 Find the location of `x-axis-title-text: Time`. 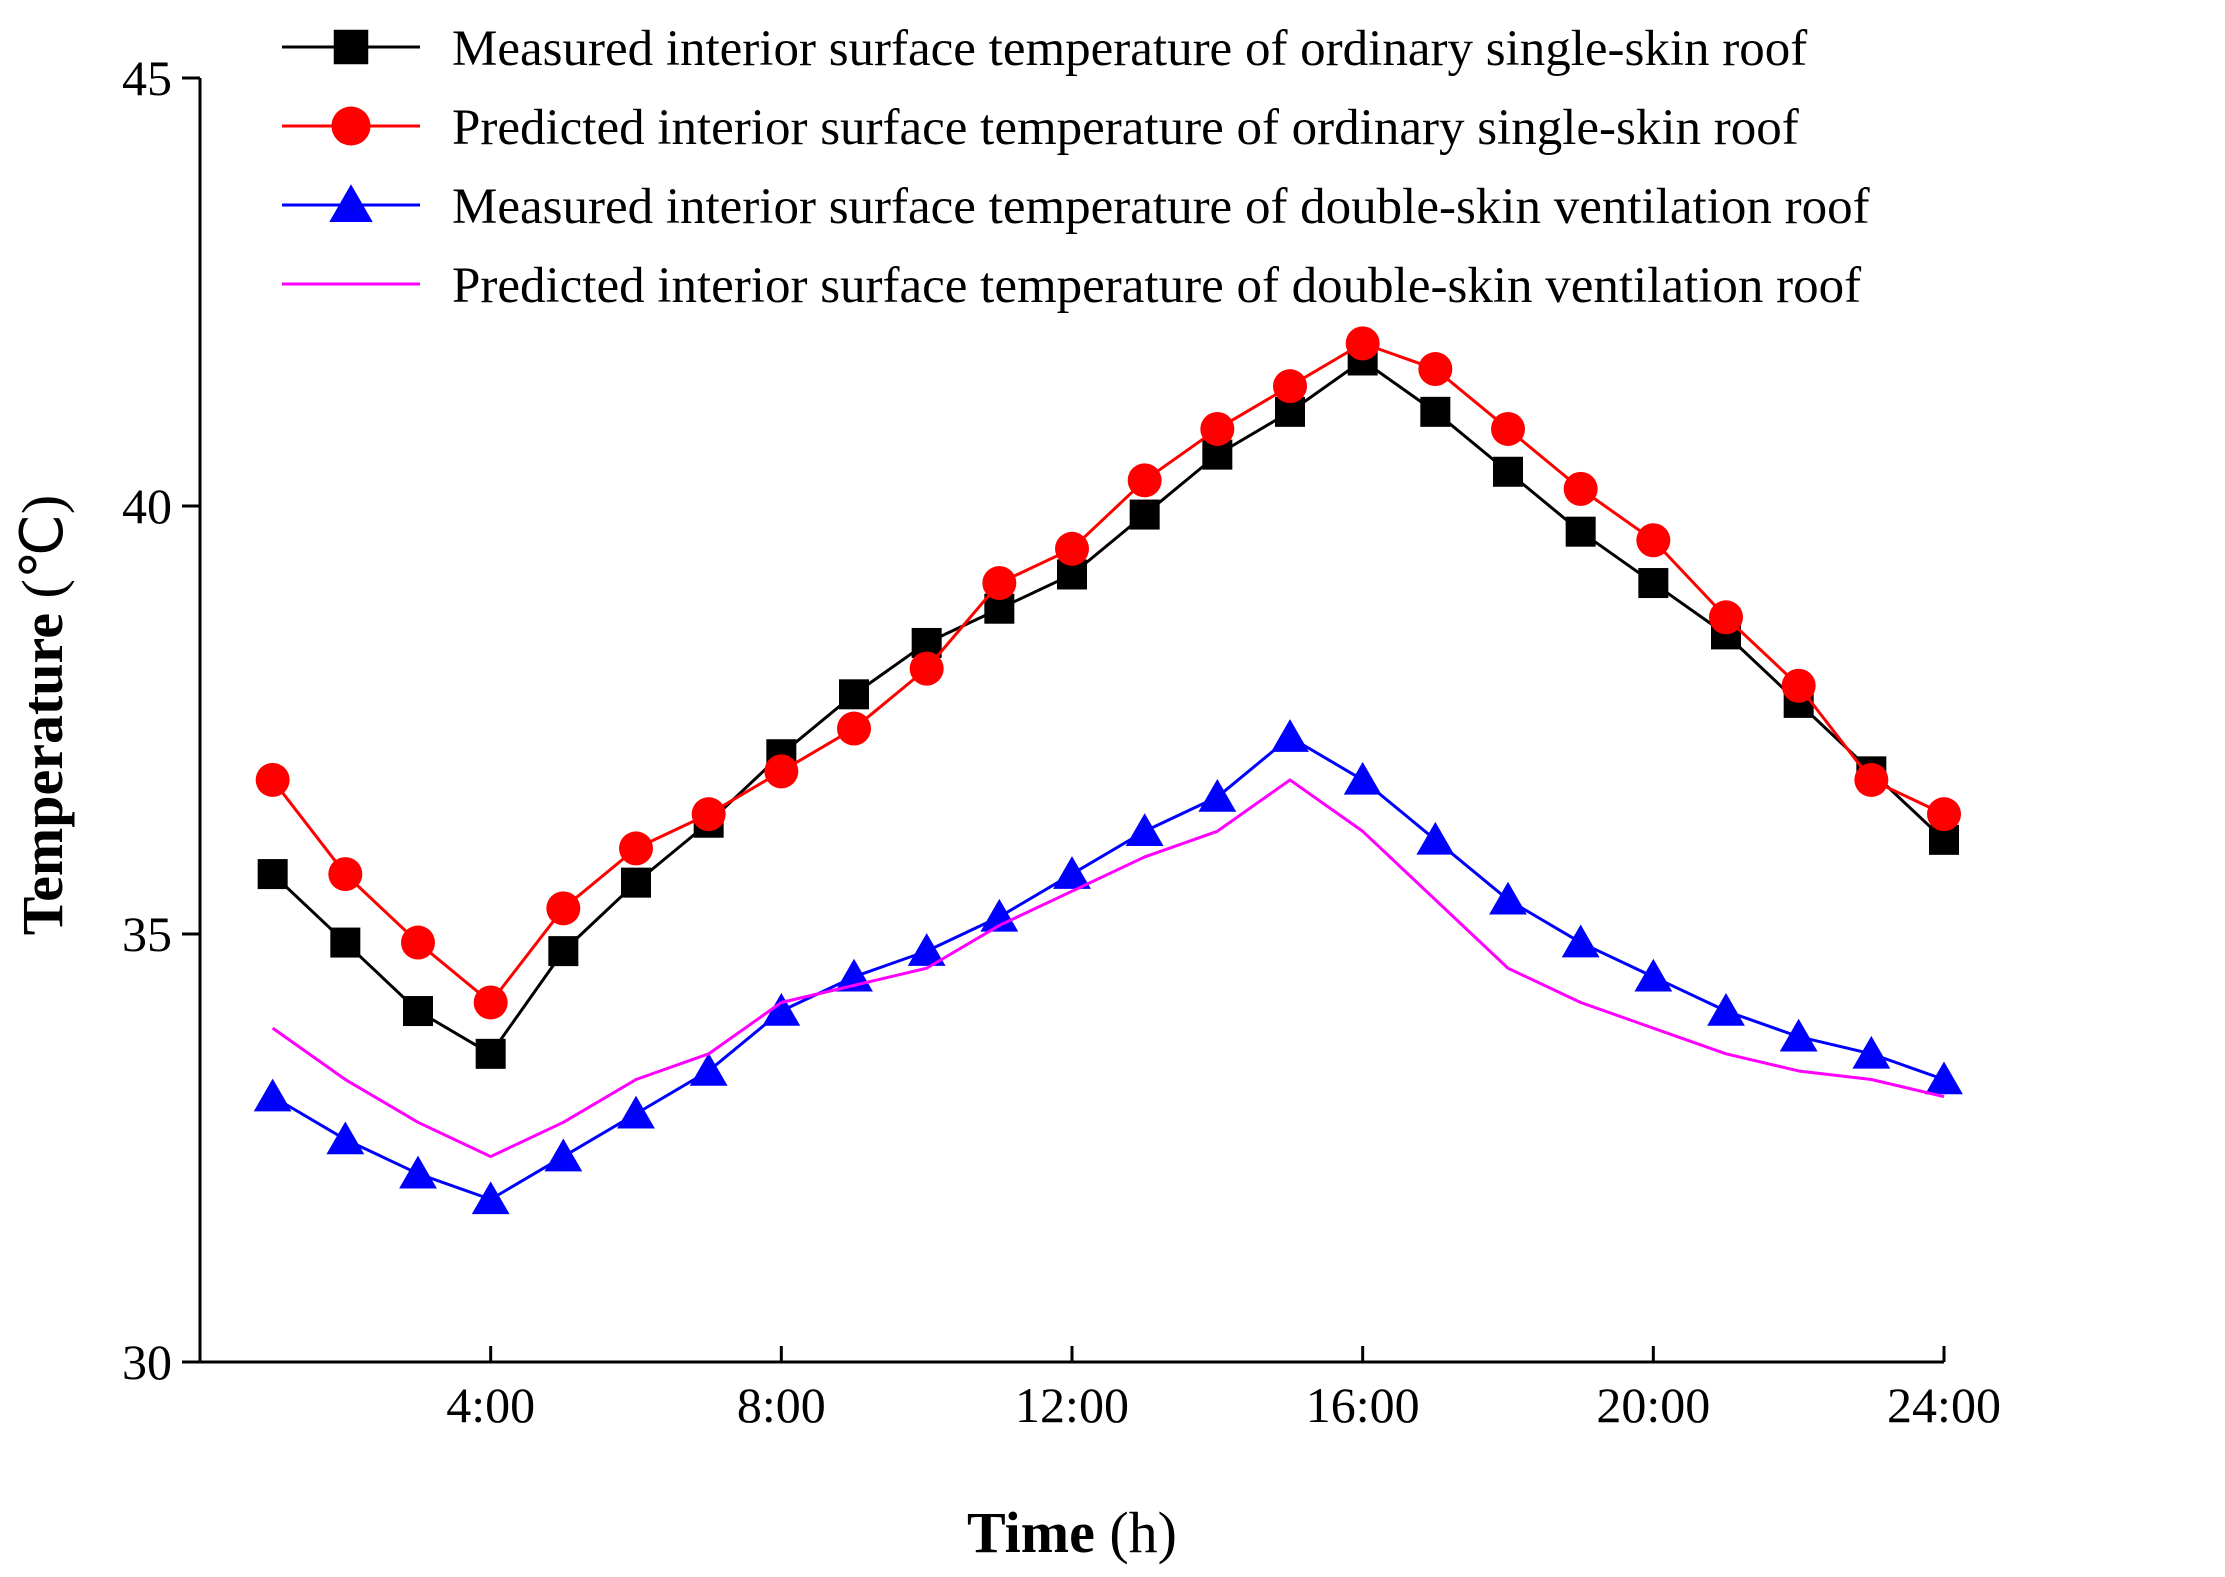

x-axis-title-text: Time is located at coordinates (1031, 1532).